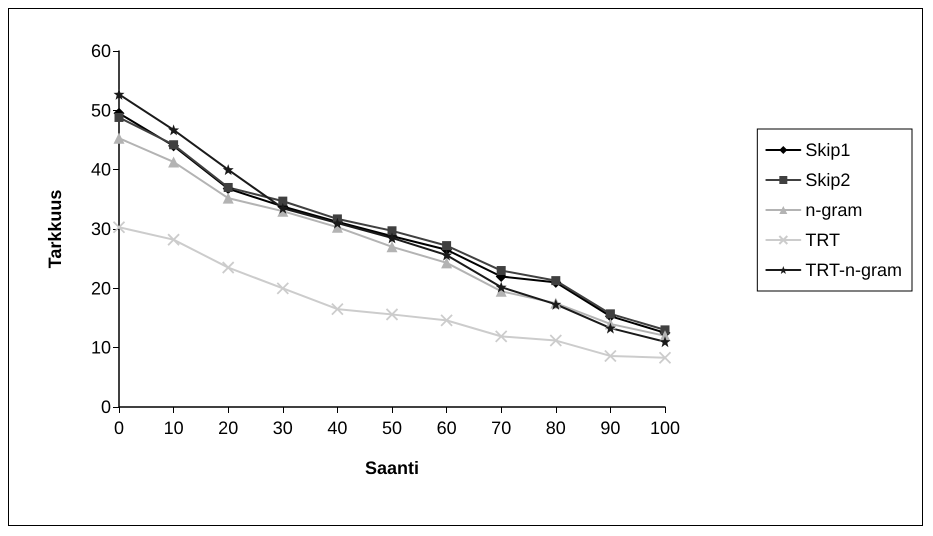 This screenshot has height=536, width=933. I want to click on legend-label: Skip1, so click(827, 150).